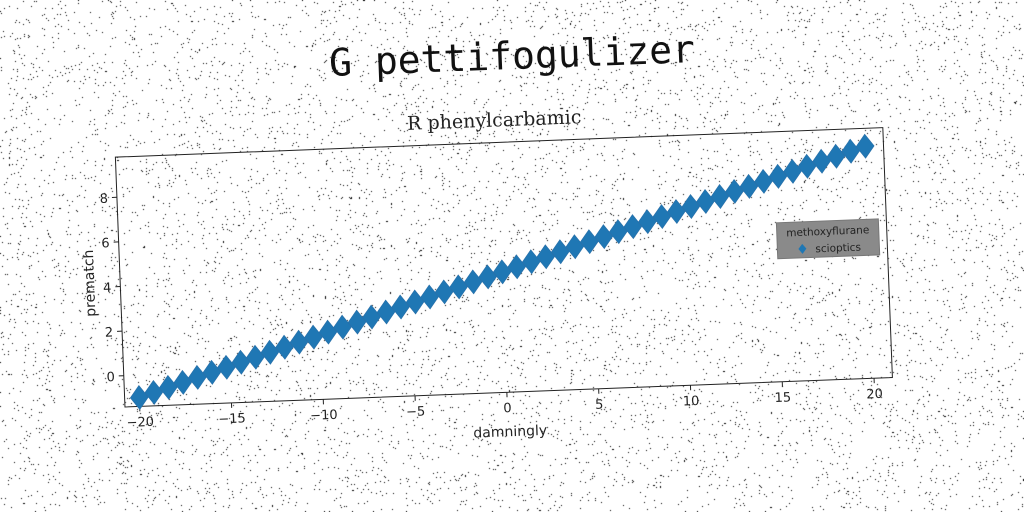 The width and height of the screenshot is (1024, 531). I want to click on x-tick-label: −15, so click(232, 419).